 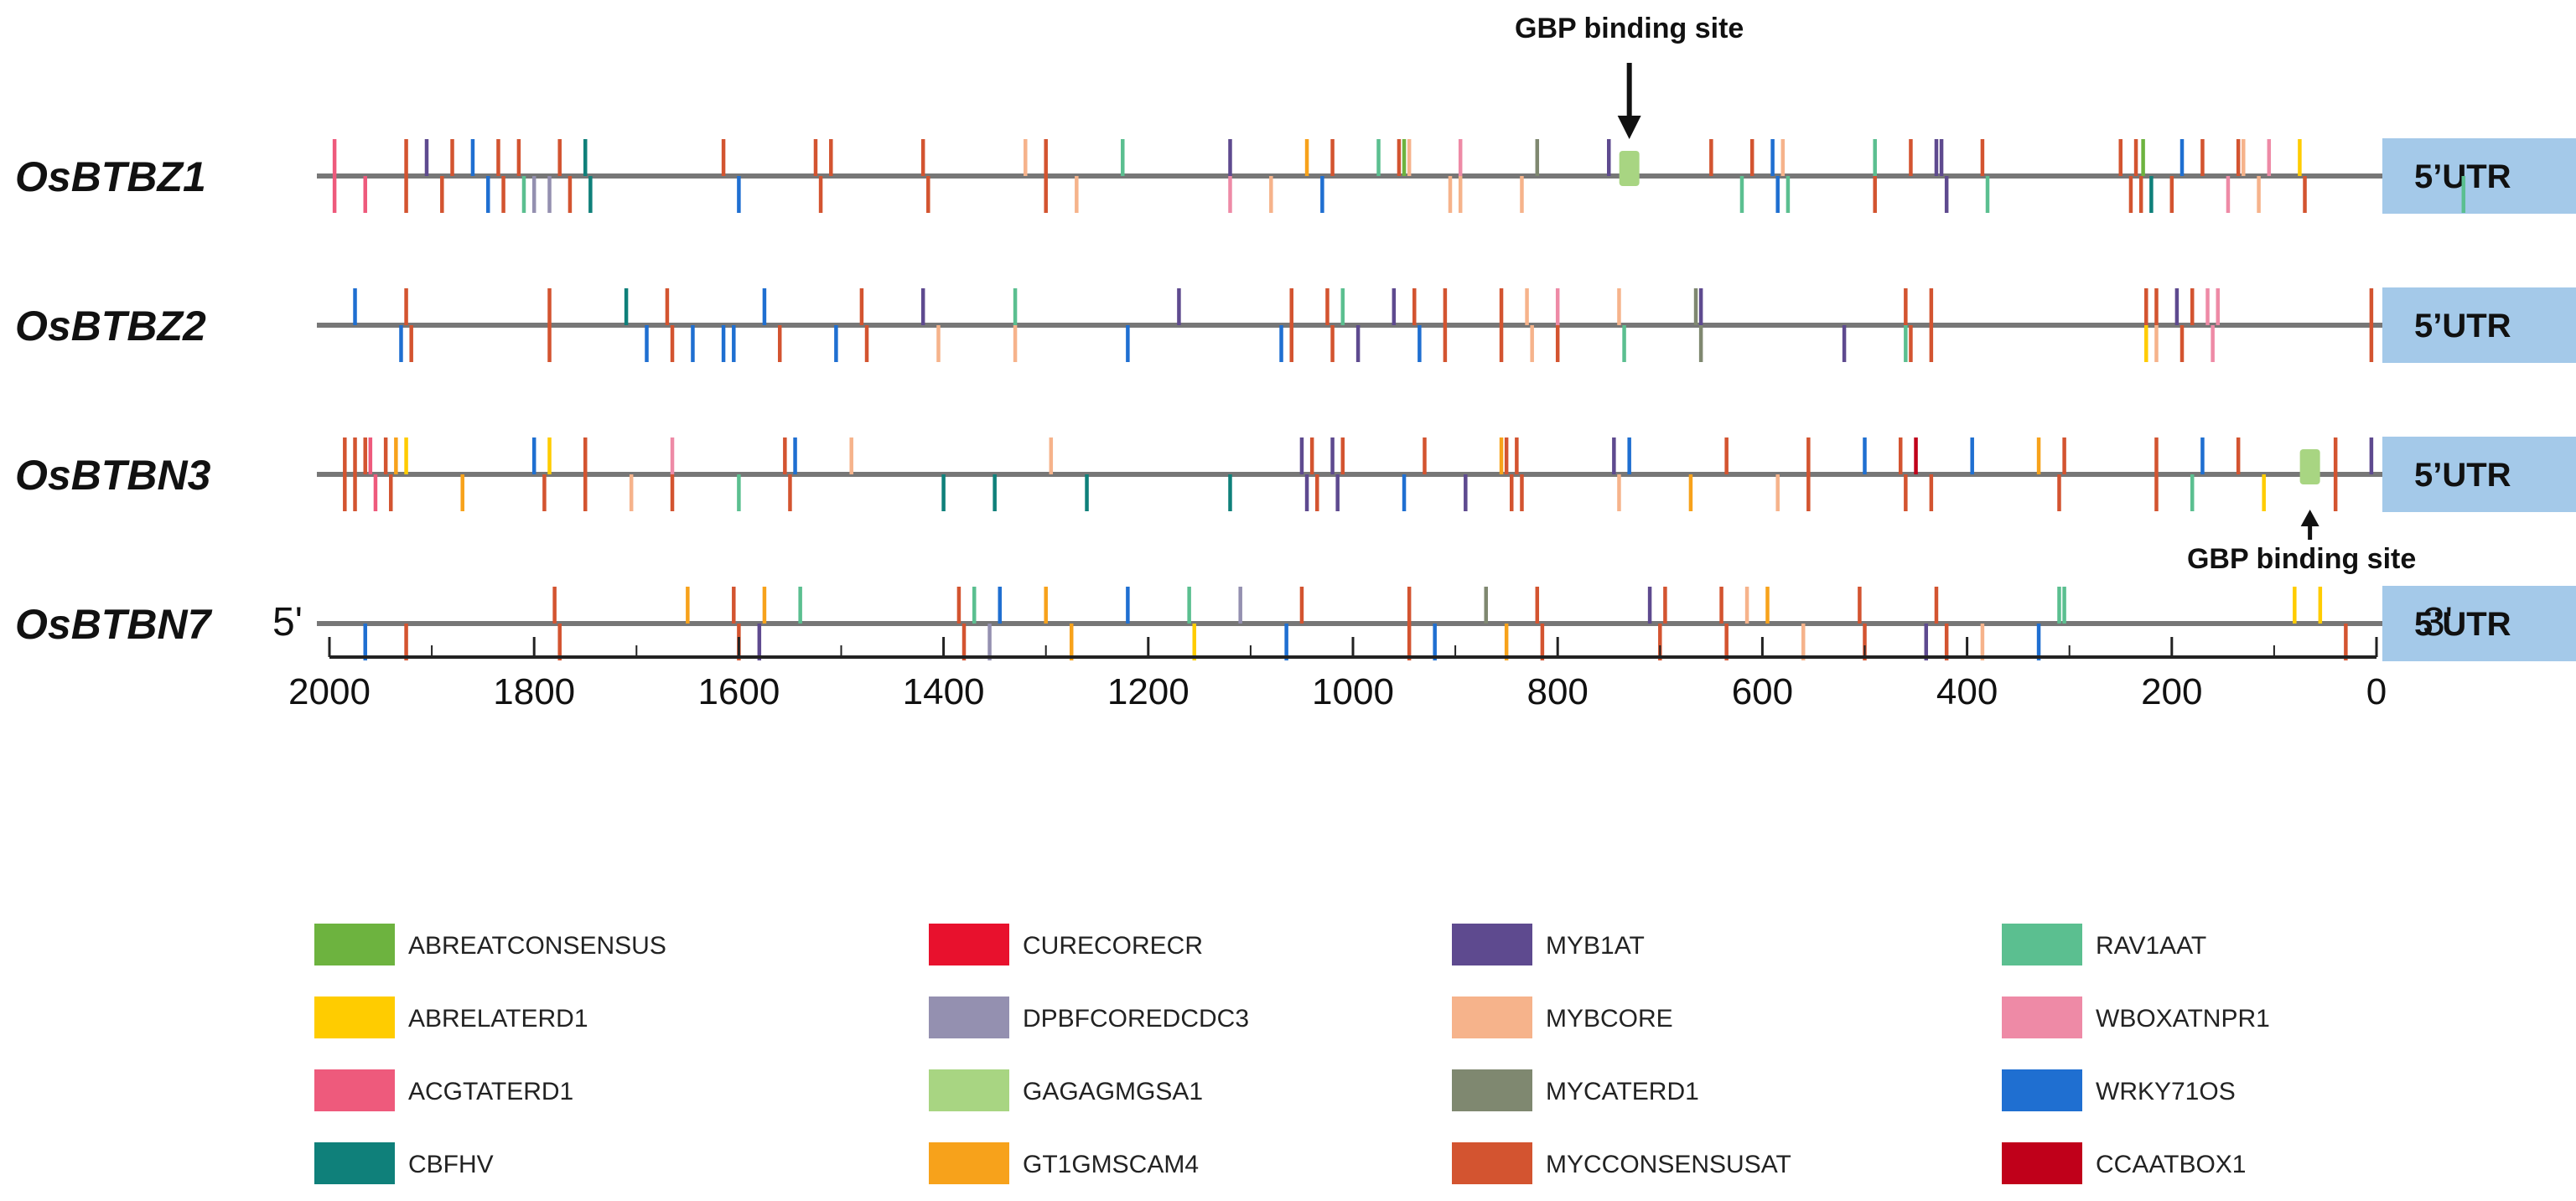 What do you see at coordinates (287, 622) in the screenshot?
I see `five-prime-label: 5'` at bounding box center [287, 622].